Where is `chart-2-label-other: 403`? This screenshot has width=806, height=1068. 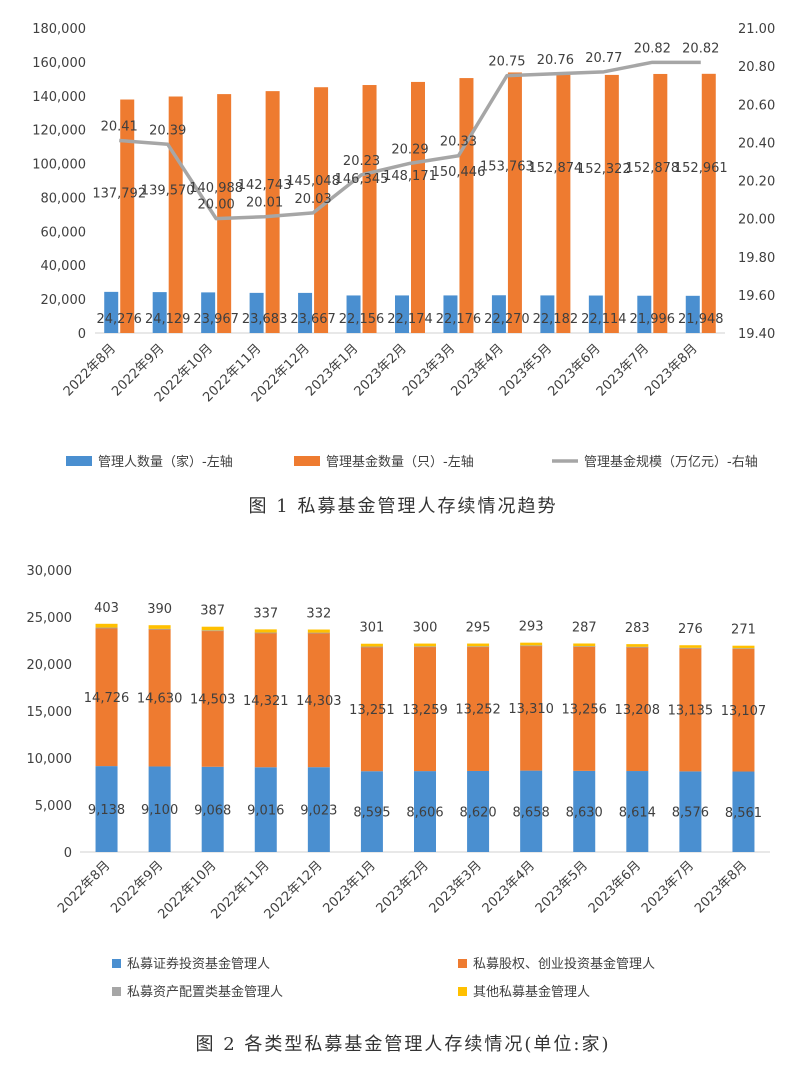
chart-2-label-other: 403 is located at coordinates (106, 608).